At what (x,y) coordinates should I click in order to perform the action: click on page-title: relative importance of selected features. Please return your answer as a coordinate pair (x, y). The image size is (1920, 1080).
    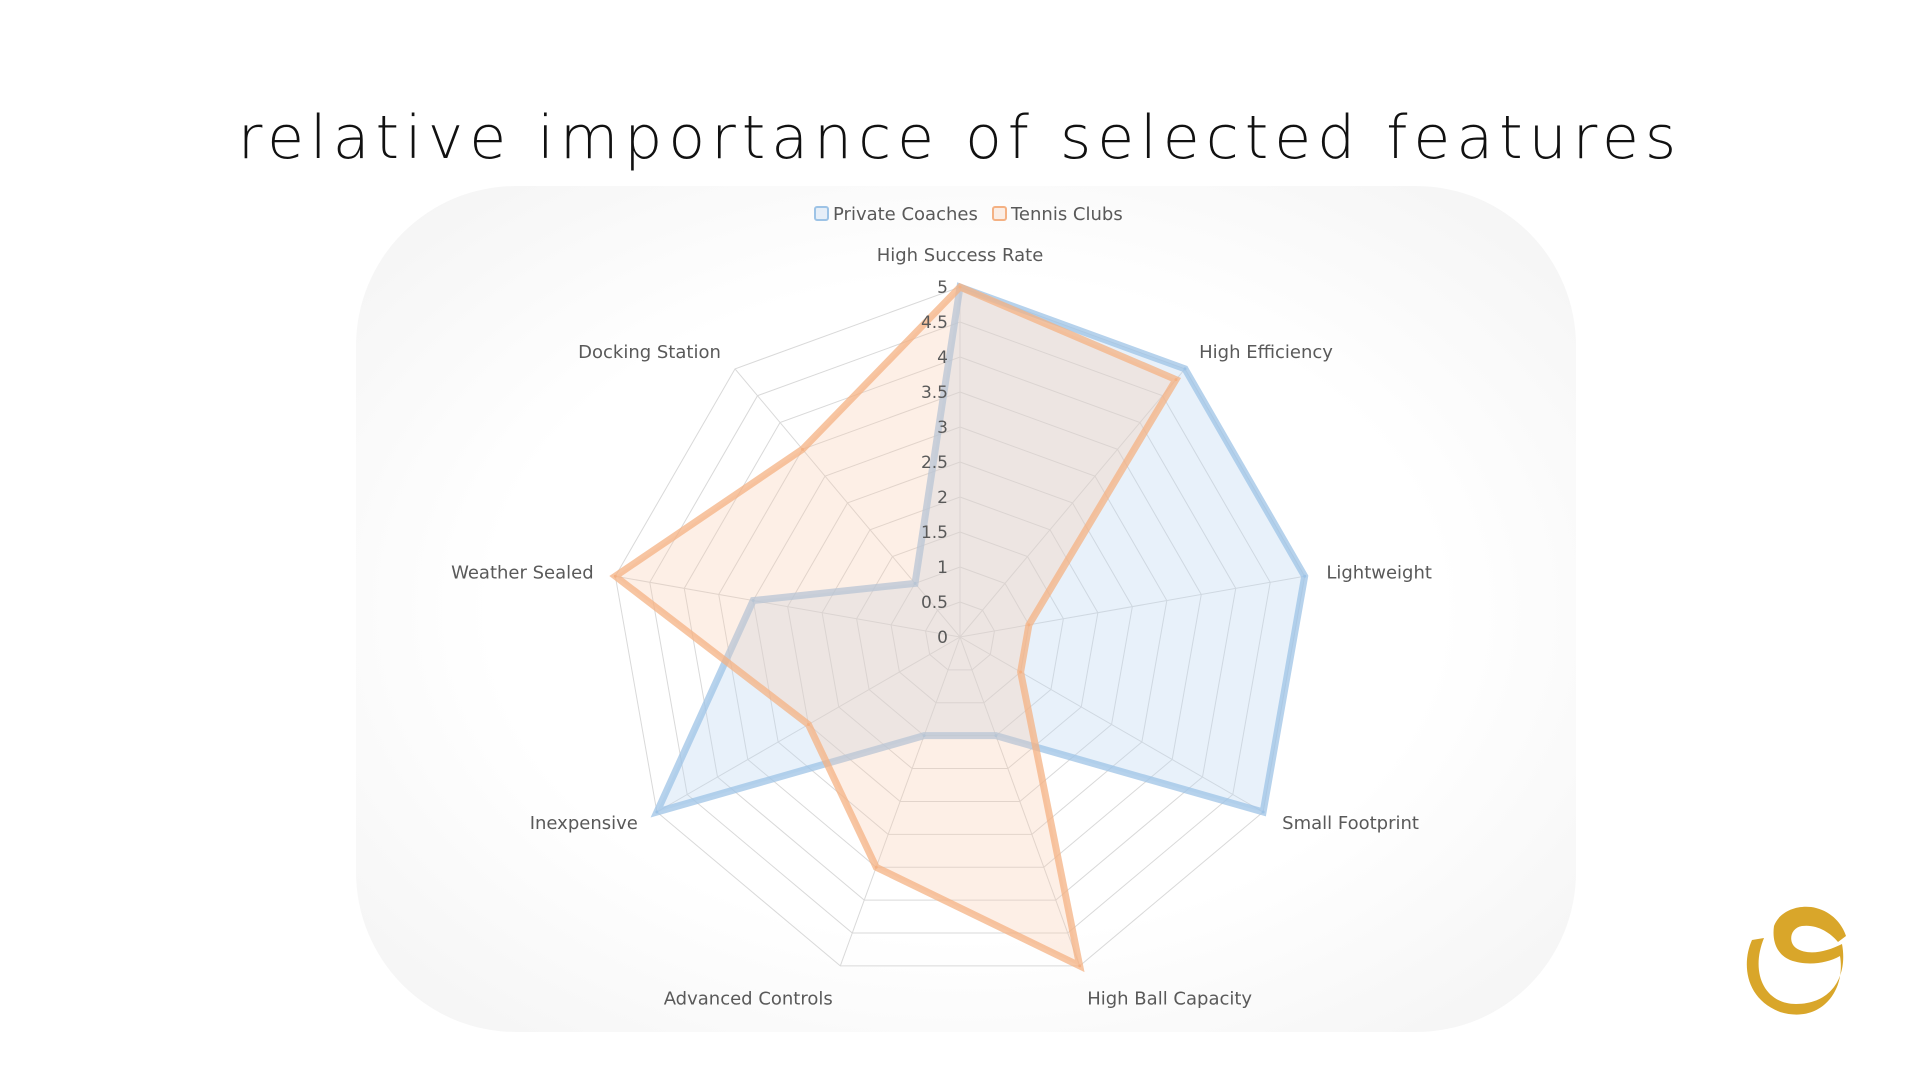
    Looking at the image, I should click on (960, 138).